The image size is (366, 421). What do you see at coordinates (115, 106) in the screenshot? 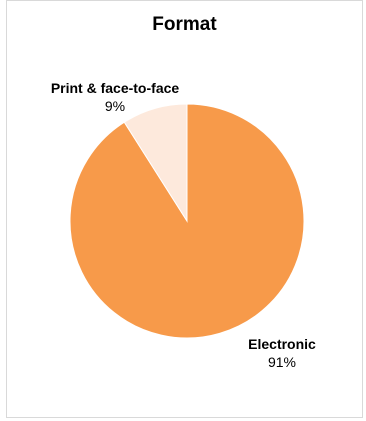
I see `data-label-value: 9%` at bounding box center [115, 106].